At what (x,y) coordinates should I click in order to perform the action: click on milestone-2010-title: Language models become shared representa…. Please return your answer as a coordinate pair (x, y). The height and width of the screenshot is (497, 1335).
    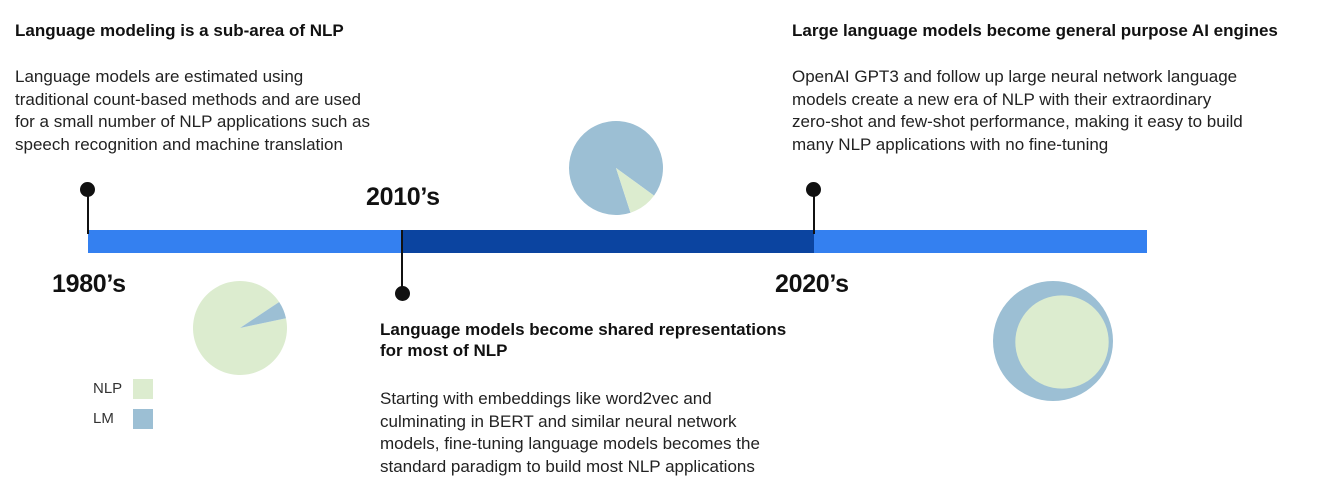
    Looking at the image, I should click on (583, 340).